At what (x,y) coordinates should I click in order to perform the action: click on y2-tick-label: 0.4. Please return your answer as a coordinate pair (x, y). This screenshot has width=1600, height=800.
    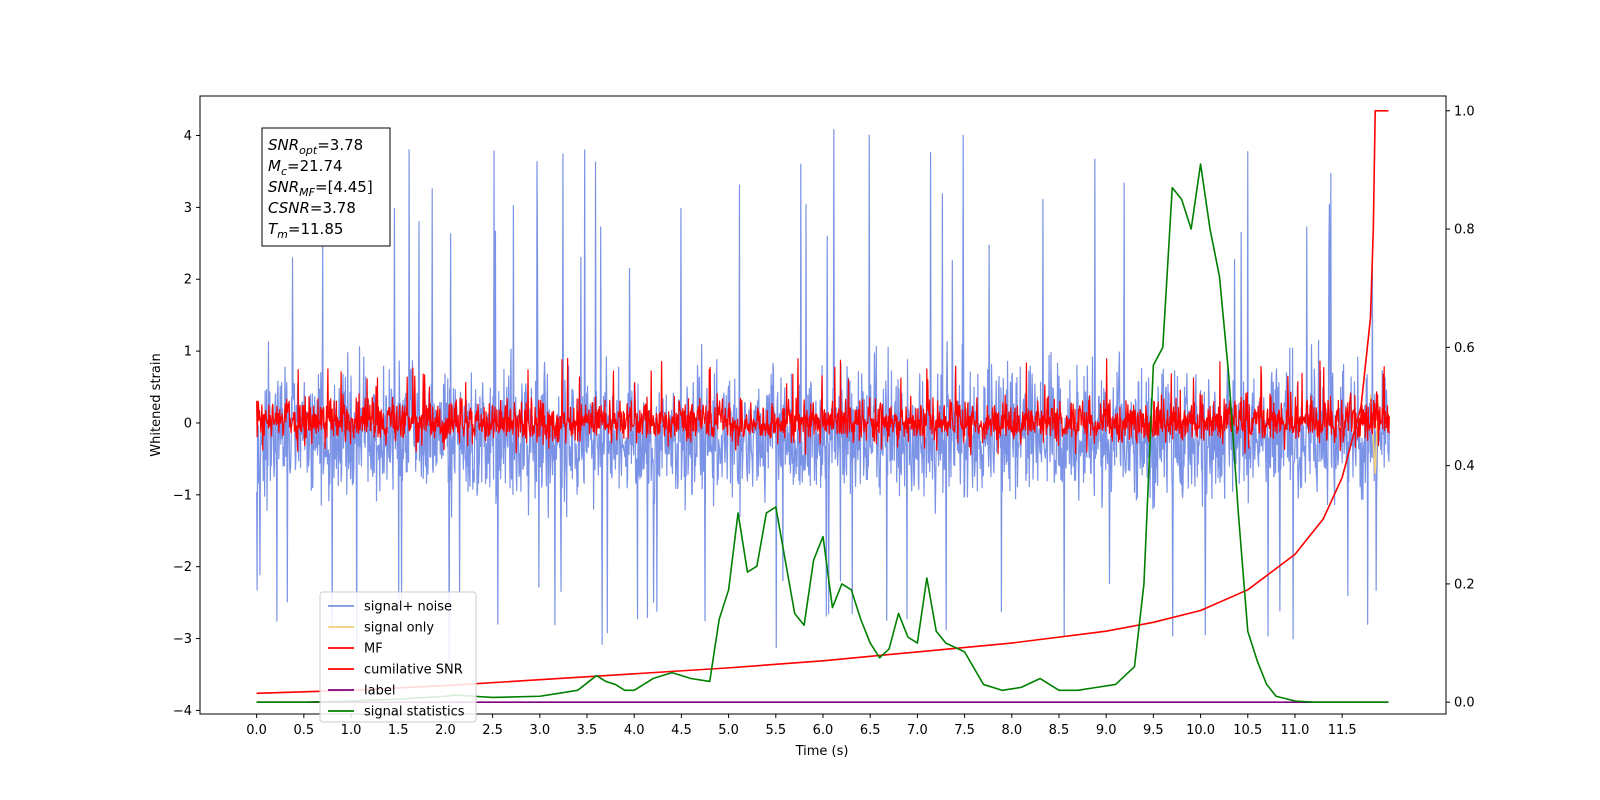
    Looking at the image, I should click on (1464, 466).